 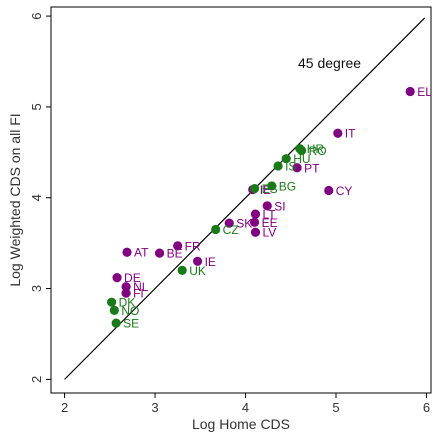 I want to click on point-label-it: IT, so click(x=350, y=134).